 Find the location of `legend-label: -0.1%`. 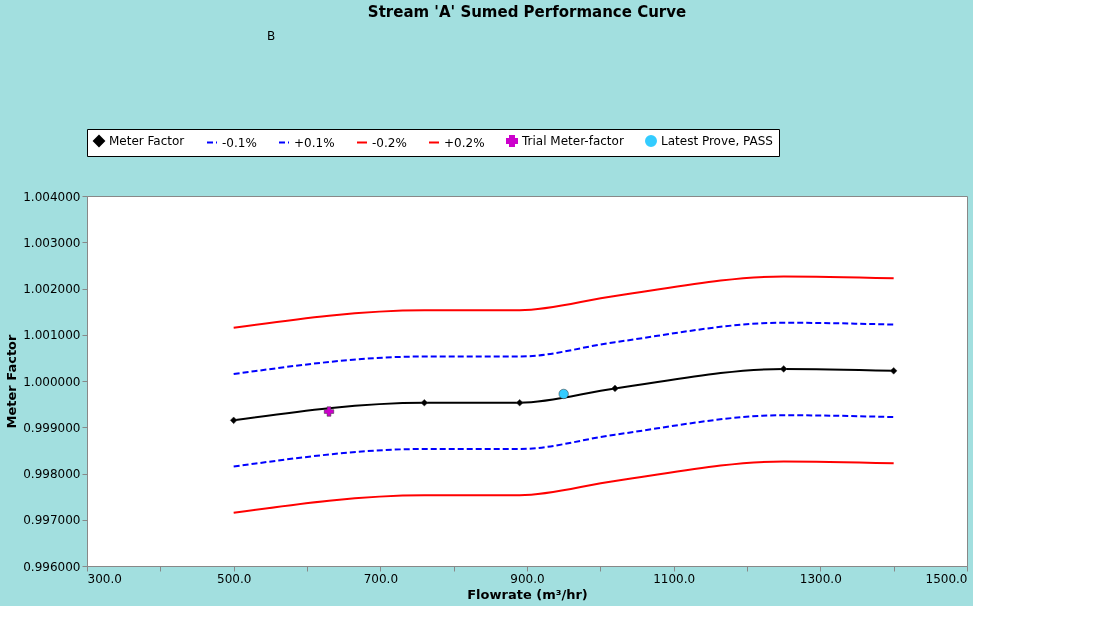

legend-label: -0.1% is located at coordinates (239, 142).